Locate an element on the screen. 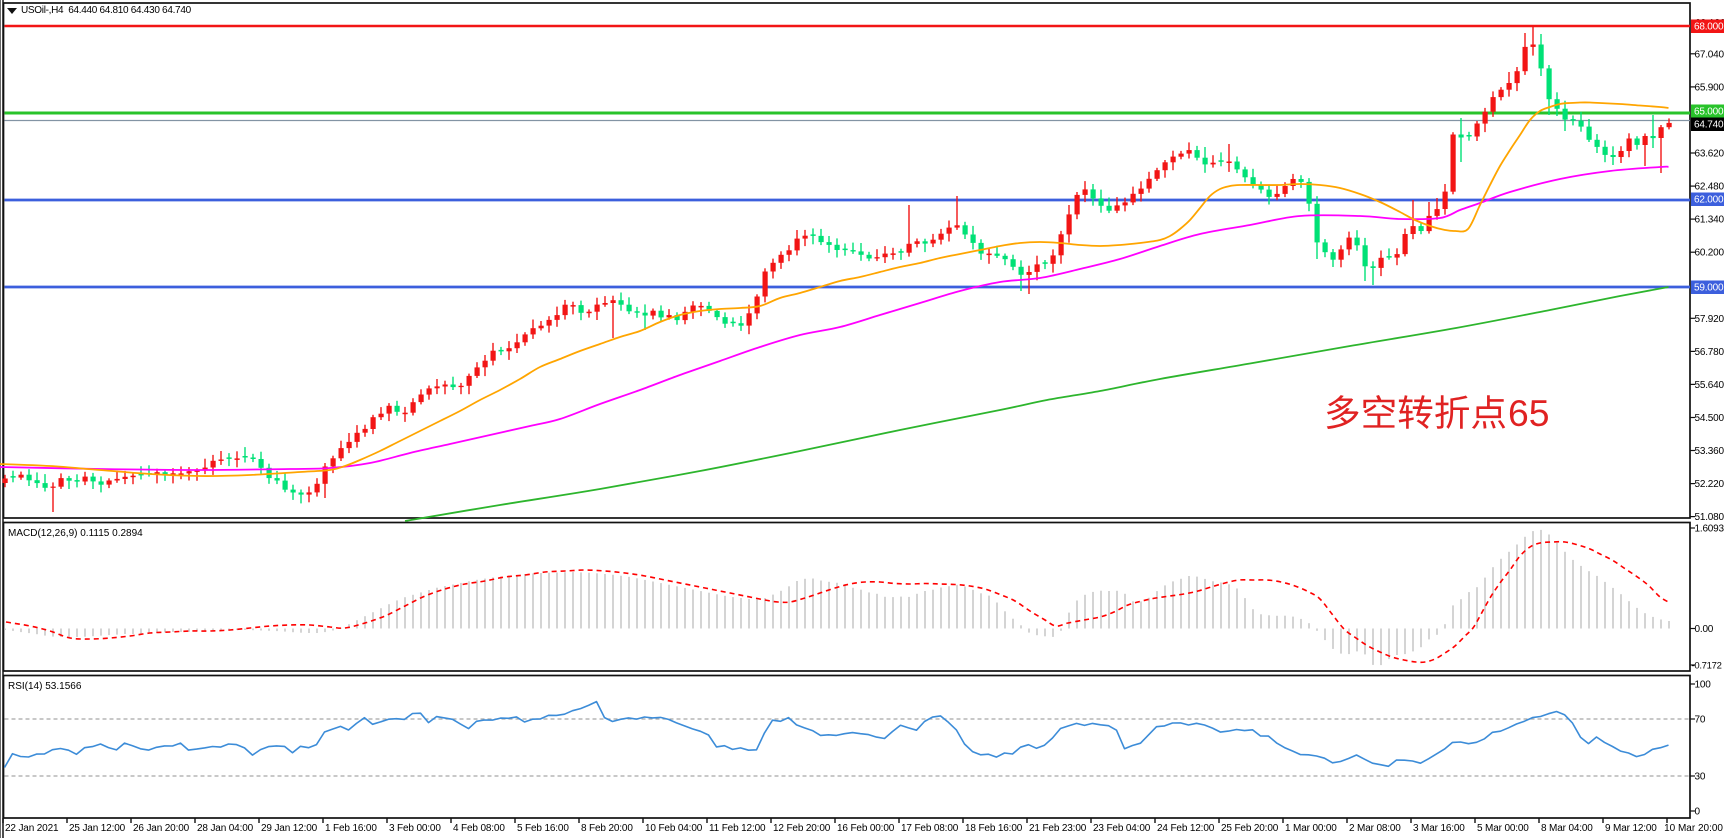  svg-text: 60.200 is located at coordinates (1709, 253).